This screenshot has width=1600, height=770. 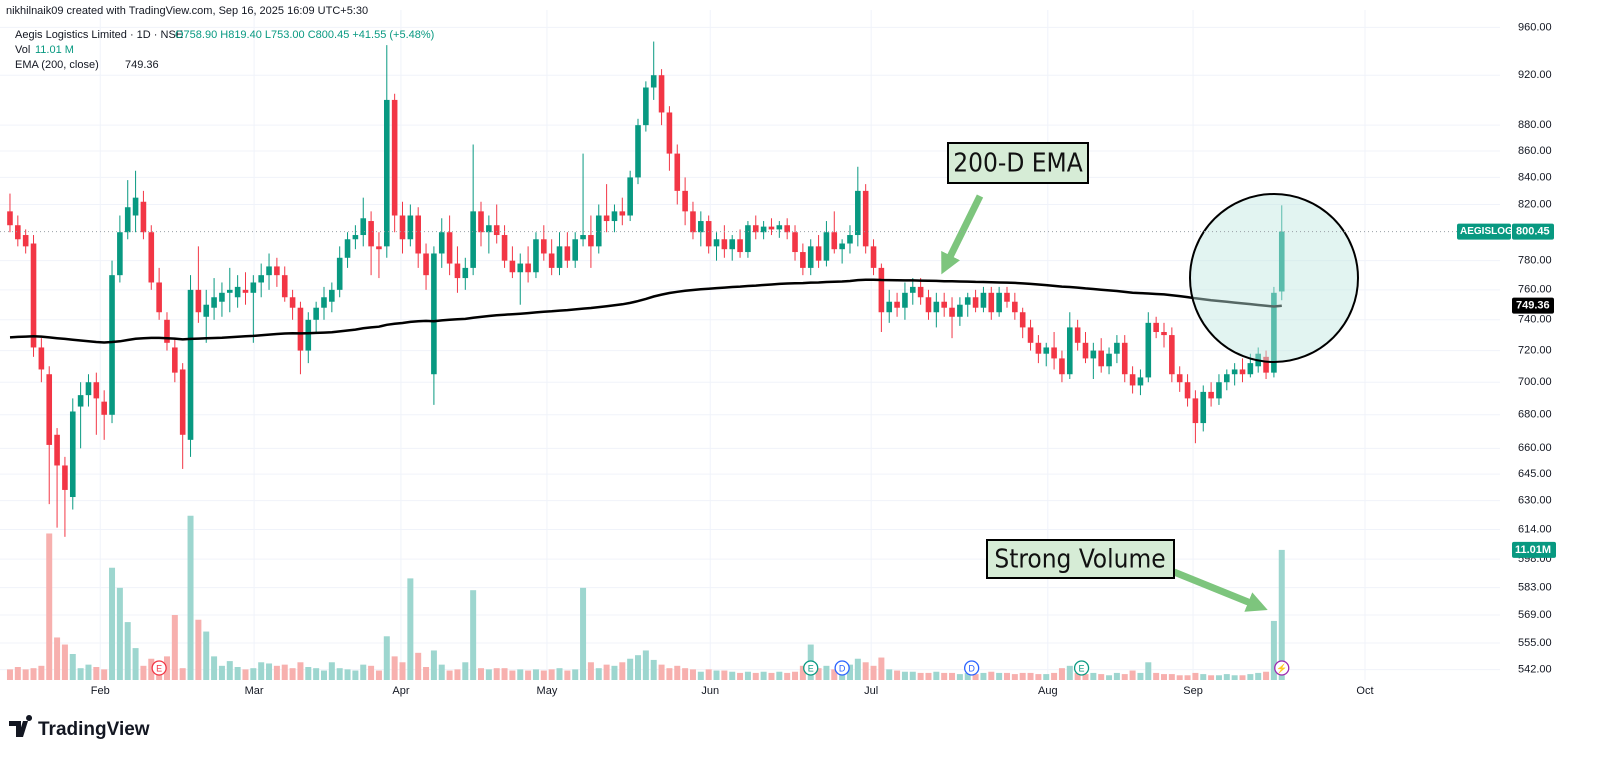 What do you see at coordinates (159, 668) in the screenshot?
I see `event-label: E` at bounding box center [159, 668].